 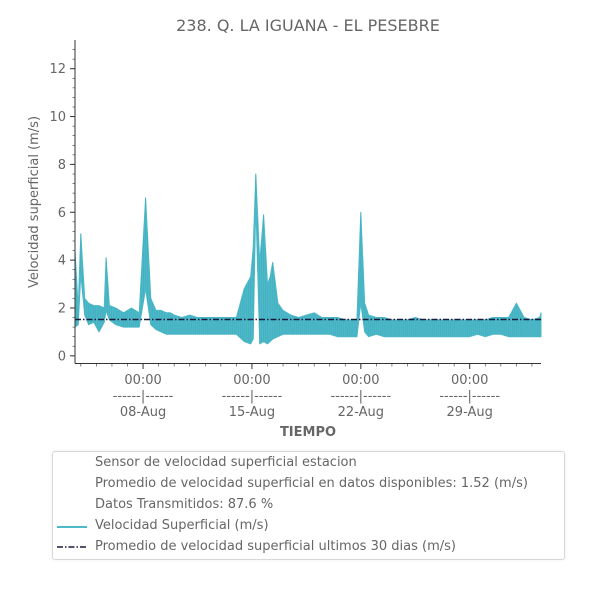 I want to click on y-tick-label: 6, so click(x=62, y=213).